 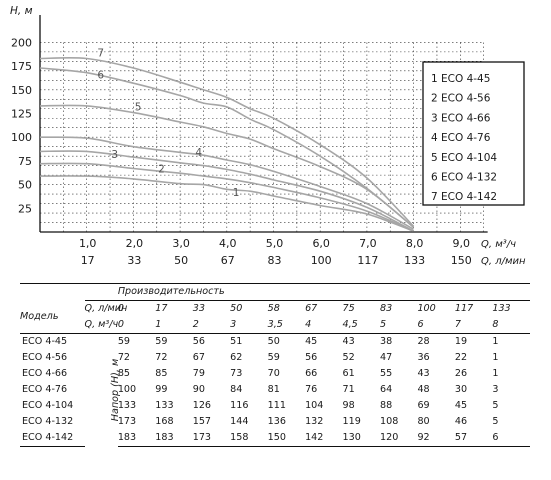 I want to click on table-value-cell: 22, so click(x=461, y=357).